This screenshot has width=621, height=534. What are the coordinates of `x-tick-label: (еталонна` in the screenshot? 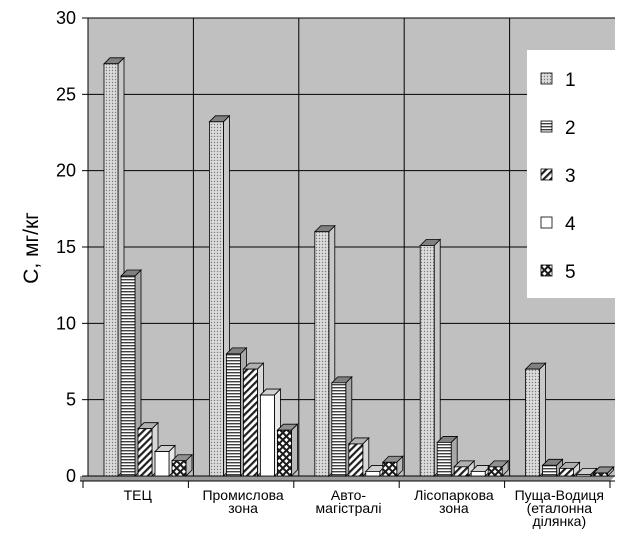 It's located at (560, 508).